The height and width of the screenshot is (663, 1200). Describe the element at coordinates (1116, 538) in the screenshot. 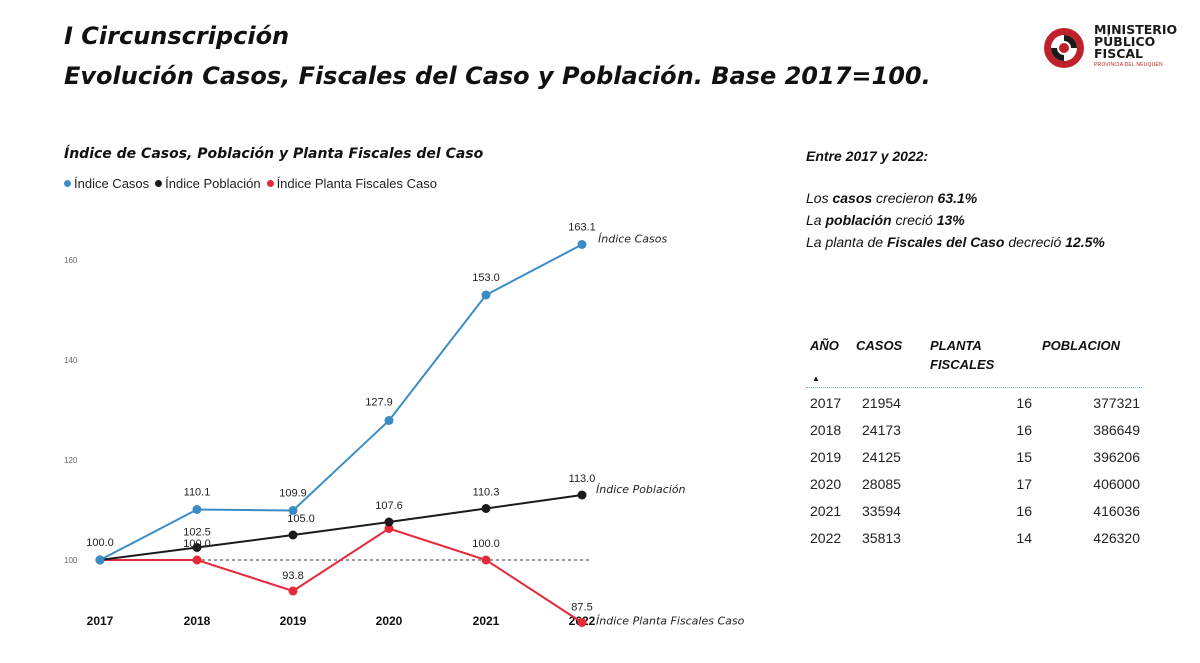

I see `table-cell-poblacion: 426320` at that location.